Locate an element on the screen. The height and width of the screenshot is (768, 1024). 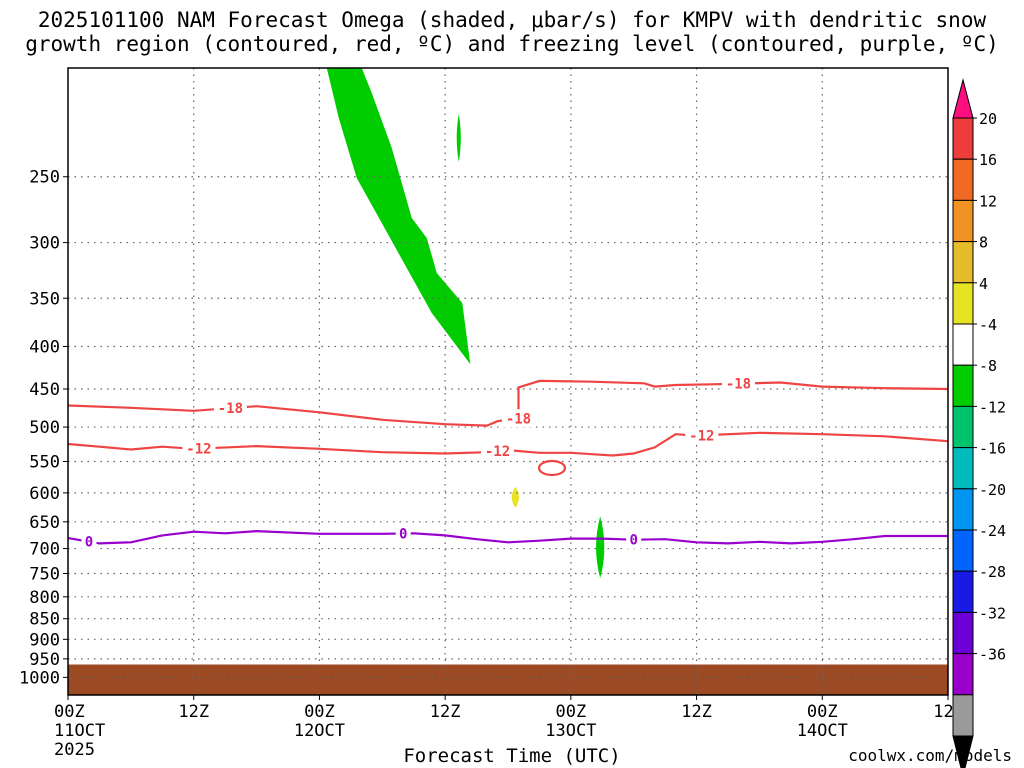
contour-line--18 is located at coordinates (508, 403).